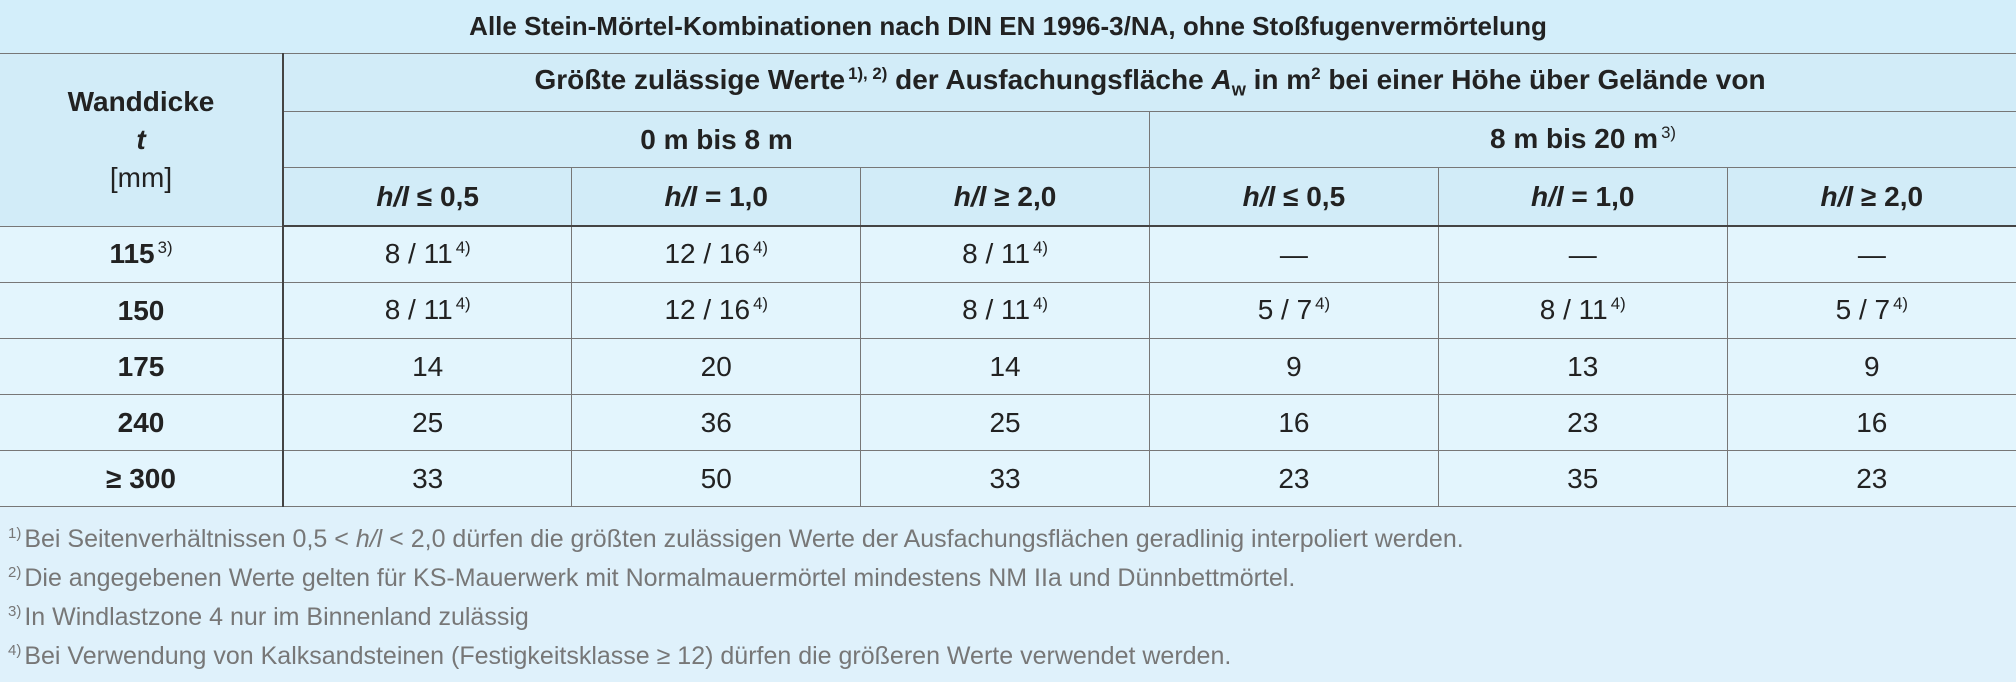  What do you see at coordinates (1282, 80) in the screenshot?
I see `header-text: in m` at bounding box center [1282, 80].